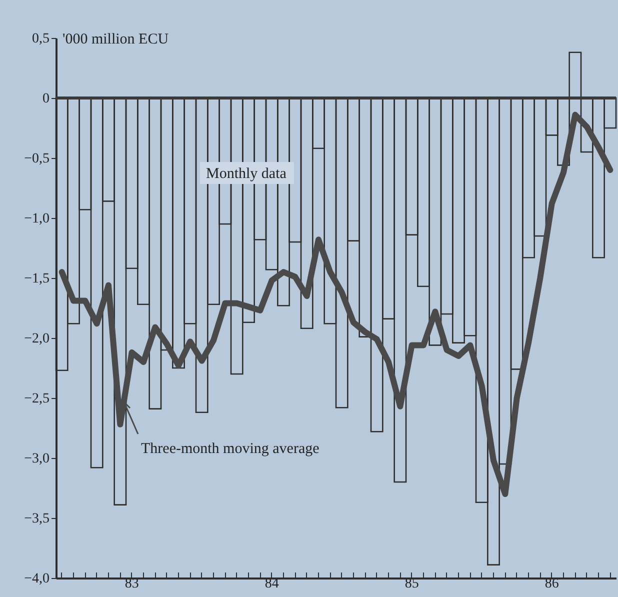  Describe the element at coordinates (246, 174) in the screenshot. I see `series-label: Monthly data` at that location.